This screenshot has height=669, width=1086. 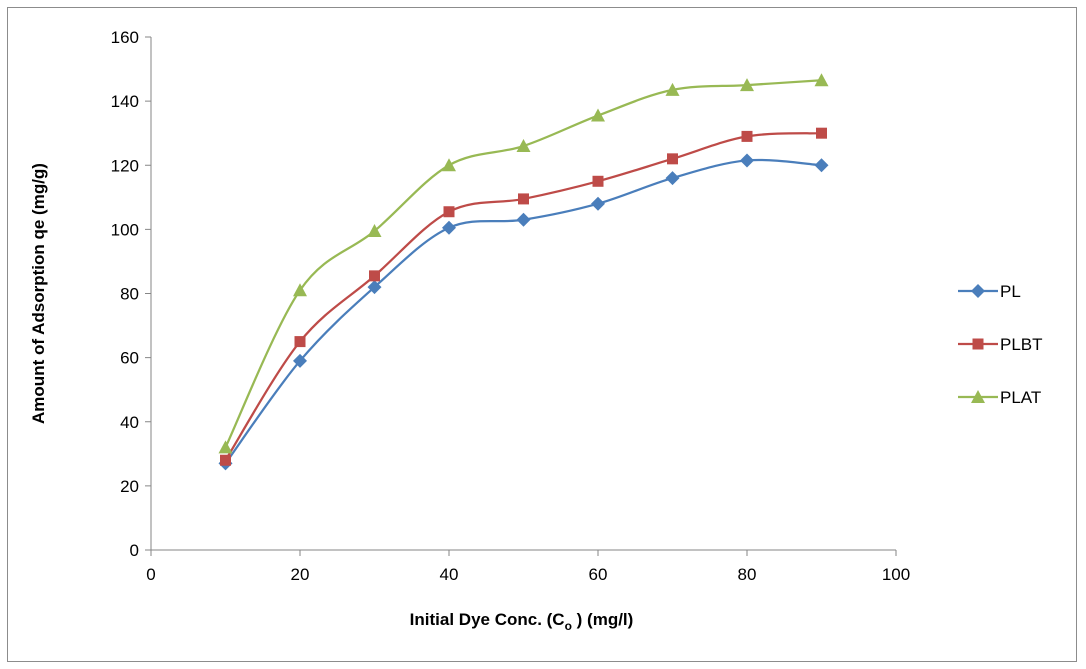 What do you see at coordinates (129, 294) in the screenshot?
I see `y-tick-label: 80` at bounding box center [129, 294].